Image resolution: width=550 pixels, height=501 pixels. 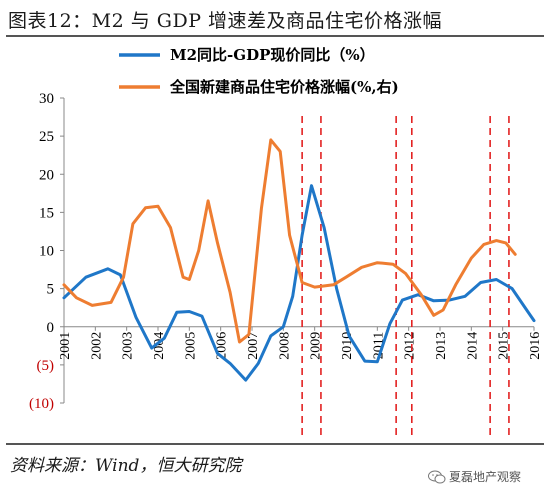 I want to click on watermark: 夏磊地产观察, so click(x=474, y=476).